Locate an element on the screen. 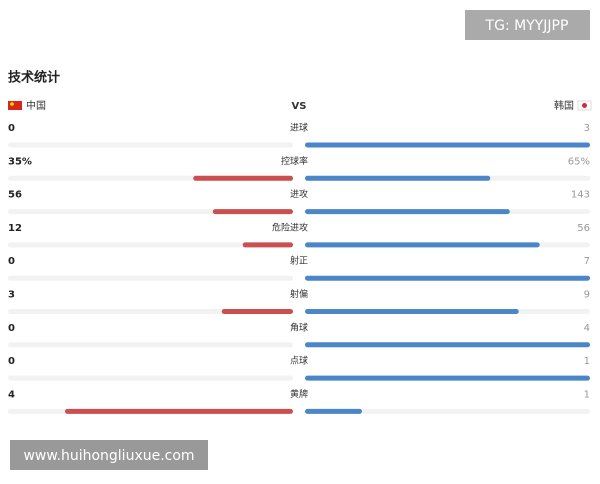 The image size is (600, 484). watermark-box is located at coordinates (527, 25).